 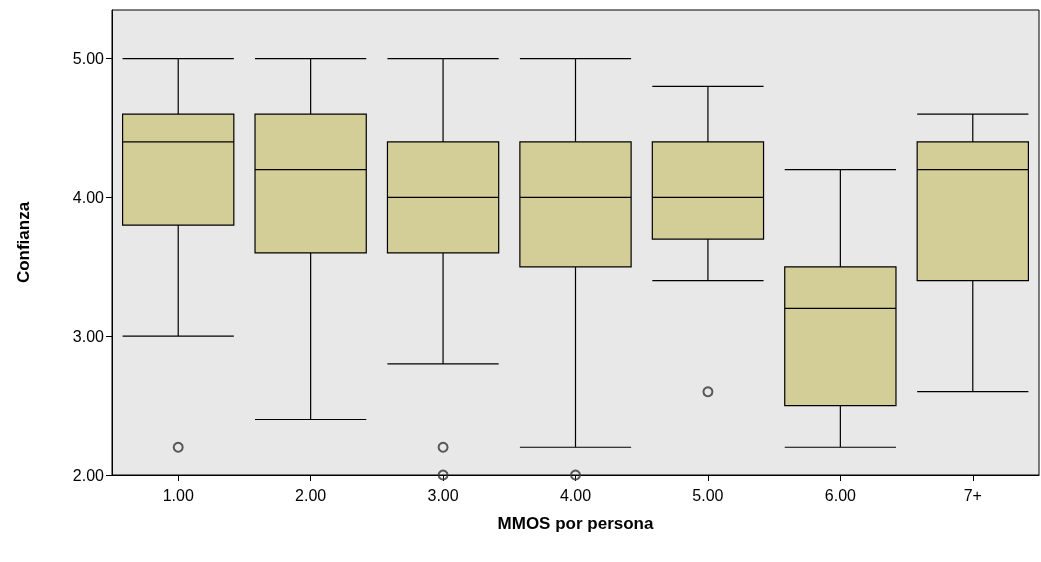 What do you see at coordinates (178, 495) in the screenshot?
I see `x-tick-label: 1.00` at bounding box center [178, 495].